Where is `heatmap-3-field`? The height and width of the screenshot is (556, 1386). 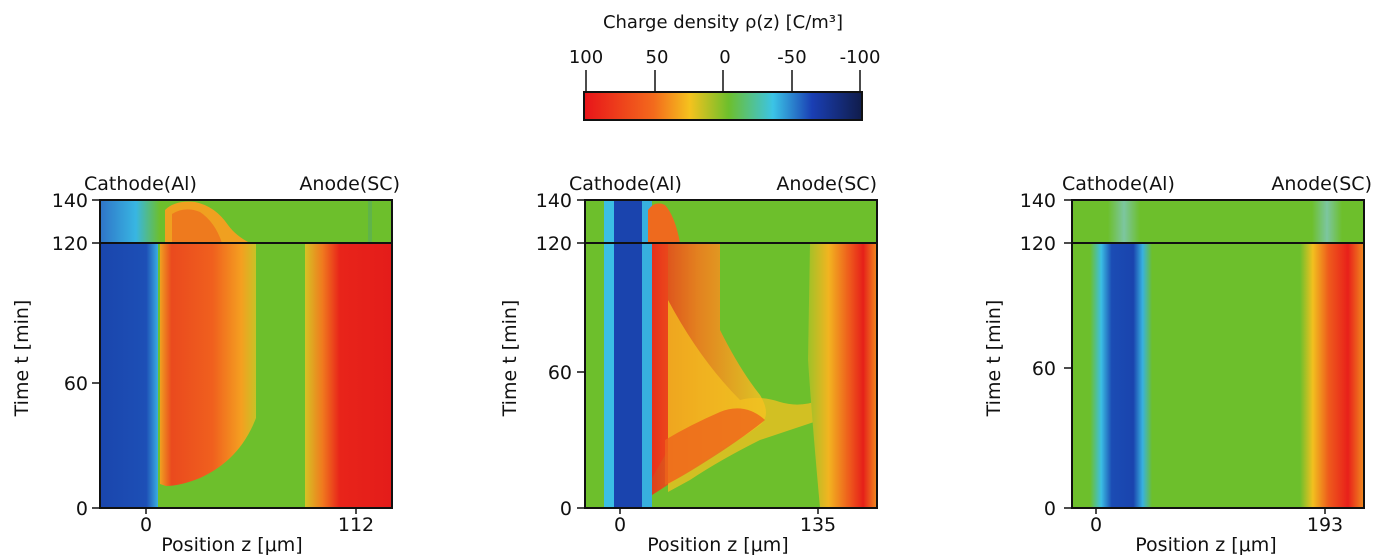 heatmap-3-field is located at coordinates (1218, 354).